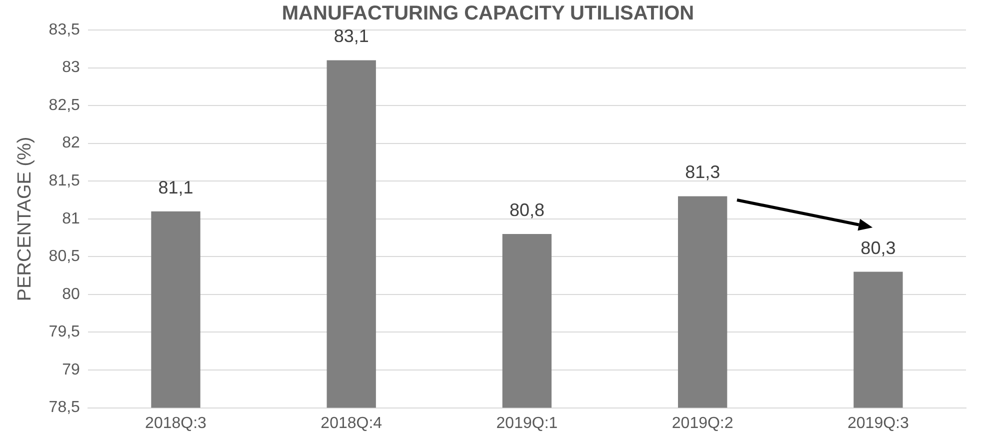 This screenshot has height=443, width=984. Describe the element at coordinates (703, 423) in the screenshot. I see `x-tick-label: 2019Q:2` at that location.